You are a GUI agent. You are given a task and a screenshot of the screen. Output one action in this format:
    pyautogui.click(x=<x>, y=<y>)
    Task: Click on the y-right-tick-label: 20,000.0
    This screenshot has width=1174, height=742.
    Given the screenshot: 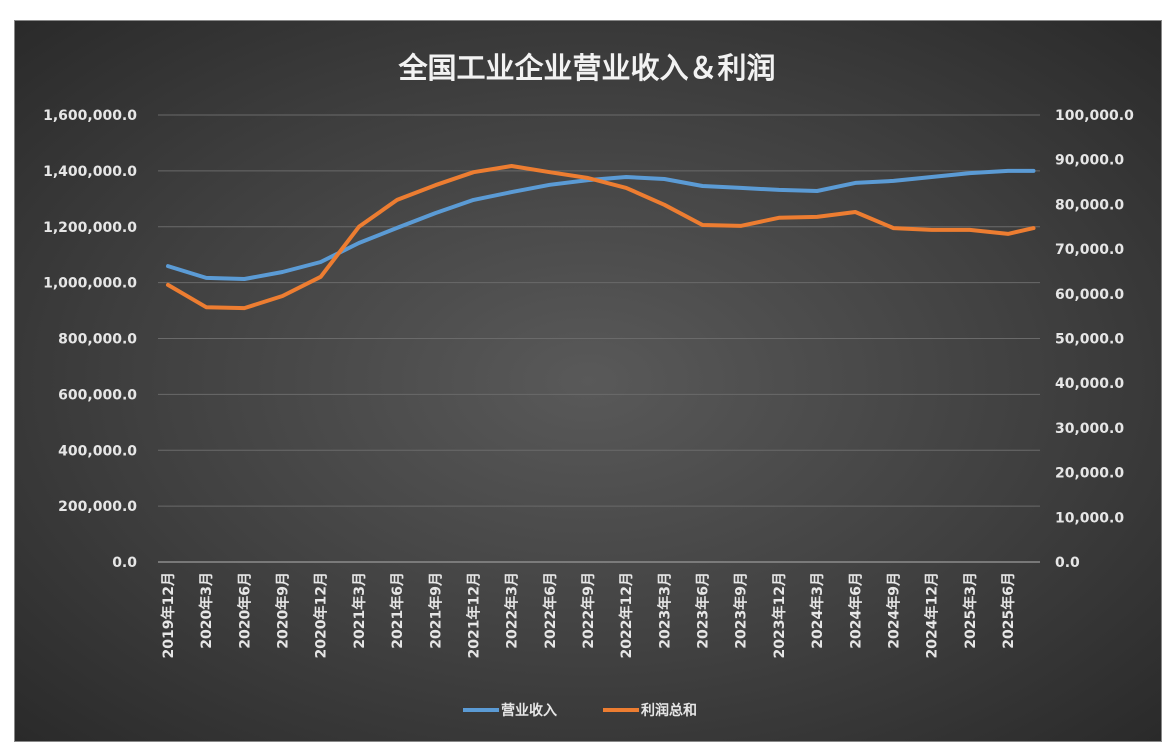 What is the action you would take?
    pyautogui.click(x=1089, y=474)
    